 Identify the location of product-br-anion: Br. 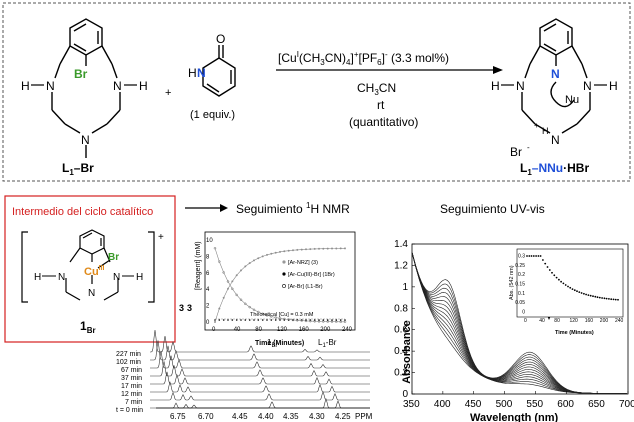
(516, 152).